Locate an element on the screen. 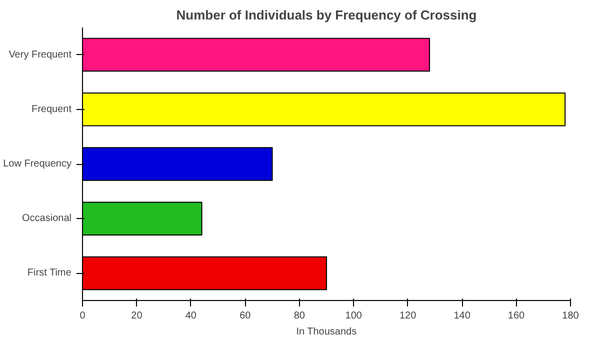  x-tick-label: 160 is located at coordinates (517, 316).